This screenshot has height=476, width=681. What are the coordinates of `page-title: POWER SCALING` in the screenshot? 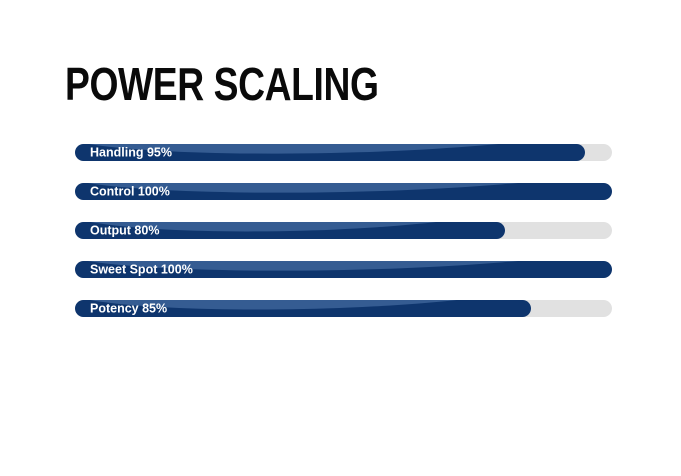 It's located at (222, 84).